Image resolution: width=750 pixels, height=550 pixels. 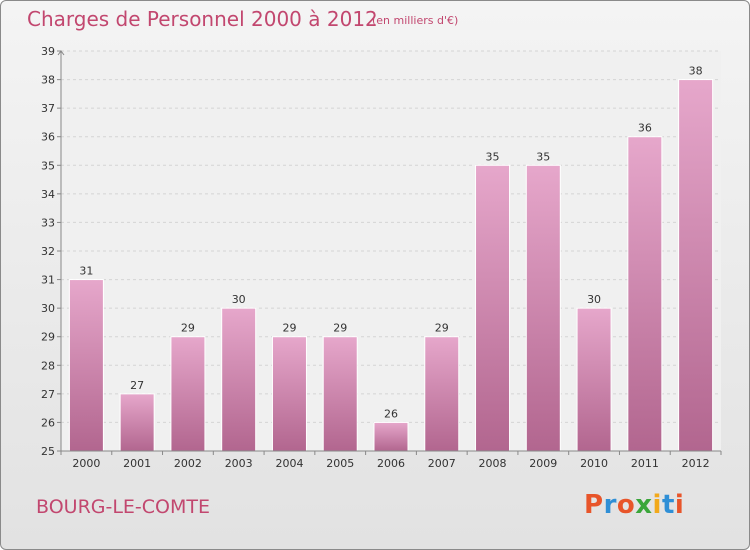 What do you see at coordinates (123, 507) in the screenshot?
I see `commune-name: BOURG-LE-COMTE` at bounding box center [123, 507].